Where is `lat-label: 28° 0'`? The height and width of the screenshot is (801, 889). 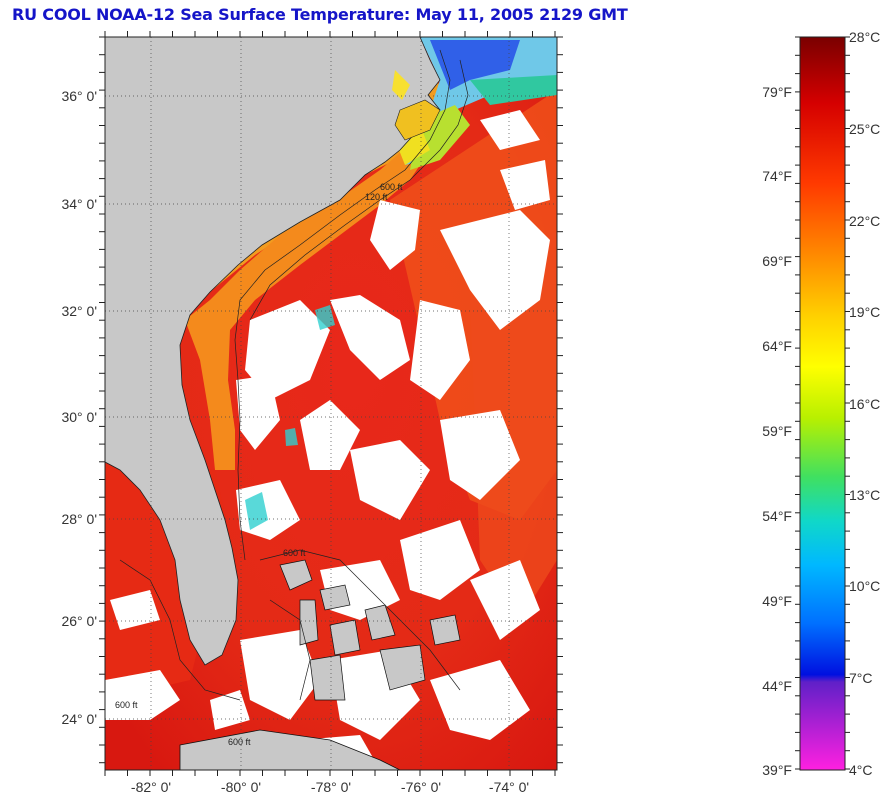 lat-label: 28° 0' is located at coordinates (79, 519).